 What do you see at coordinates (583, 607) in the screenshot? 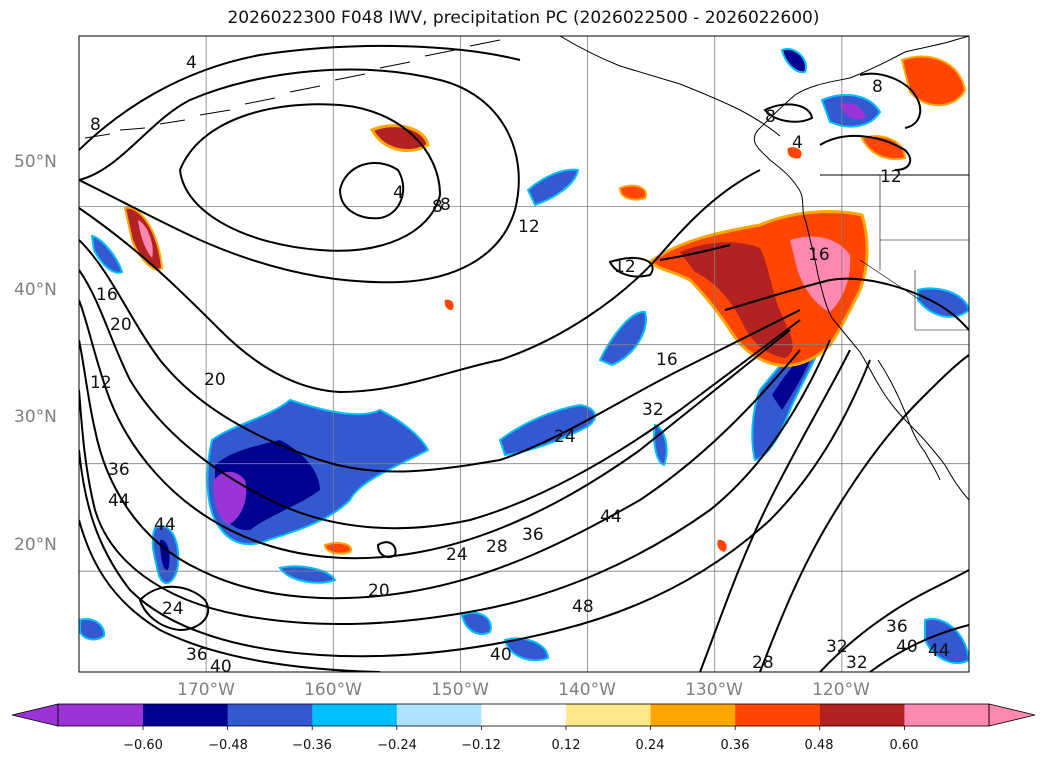
I see `contour-label: 48` at bounding box center [583, 607].